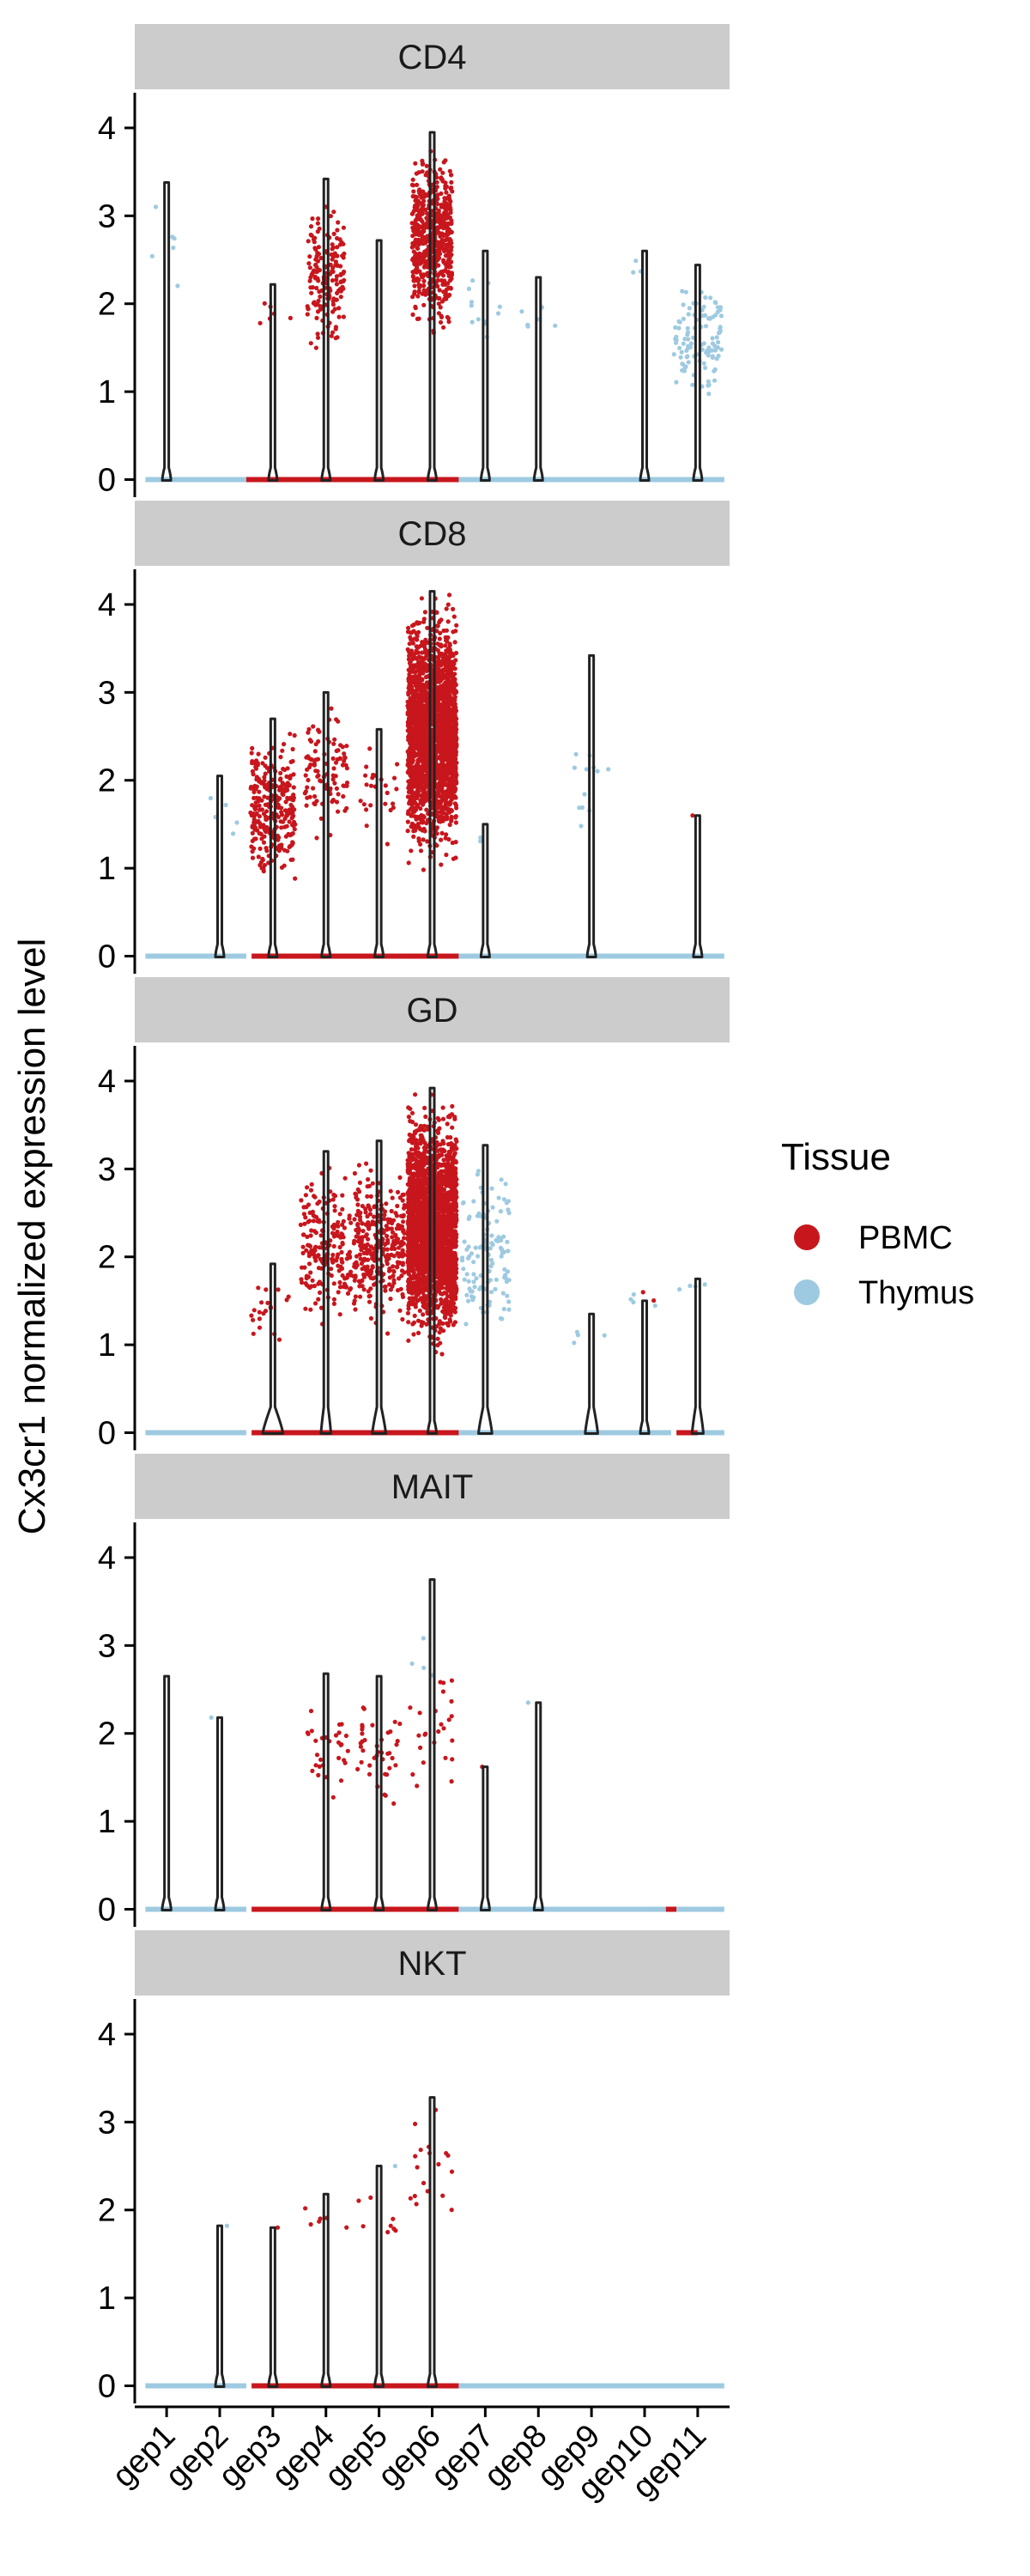 Image resolution: width=1030 pixels, height=2576 pixels. Describe the element at coordinates (710, 1433) in the screenshot. I see `zero-points-thymus` at that location.